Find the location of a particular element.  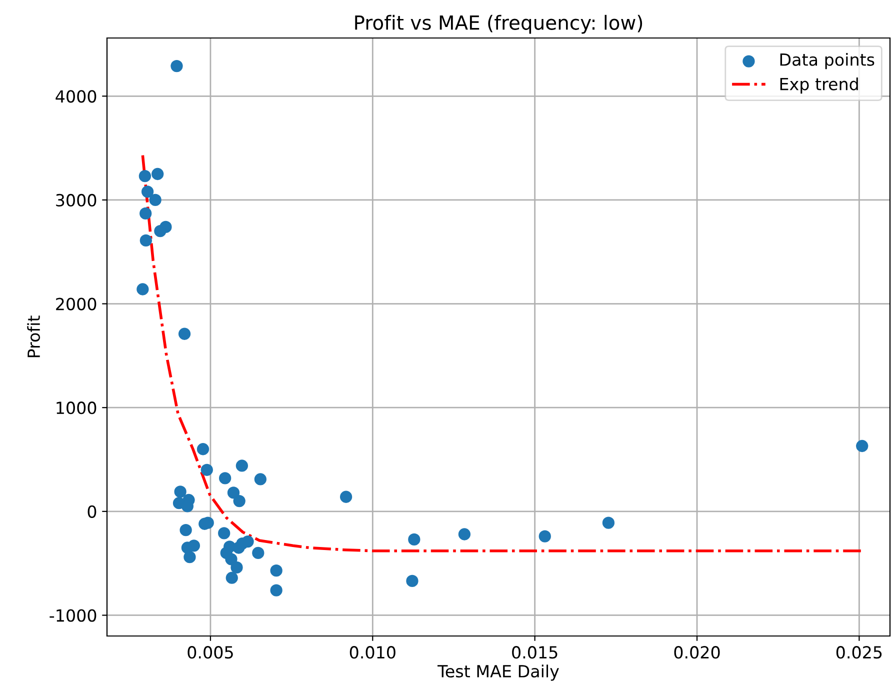

y-tick-label: -1000 is located at coordinates (73, 615).